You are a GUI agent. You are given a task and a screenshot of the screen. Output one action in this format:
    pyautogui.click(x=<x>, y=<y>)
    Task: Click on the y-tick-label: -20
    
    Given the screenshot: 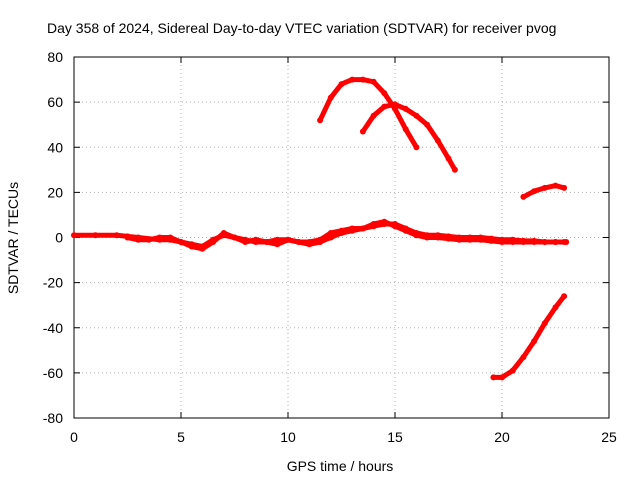 What is the action you would take?
    pyautogui.click(x=53, y=283)
    